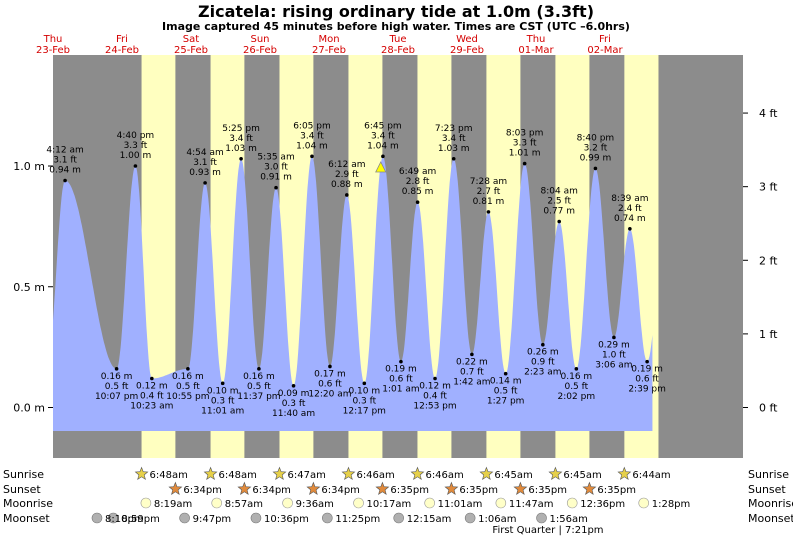 This screenshot has width=793, height=538. What do you see at coordinates (467, 50) in the screenshot?
I see `day-date: 29-Feb` at bounding box center [467, 50].